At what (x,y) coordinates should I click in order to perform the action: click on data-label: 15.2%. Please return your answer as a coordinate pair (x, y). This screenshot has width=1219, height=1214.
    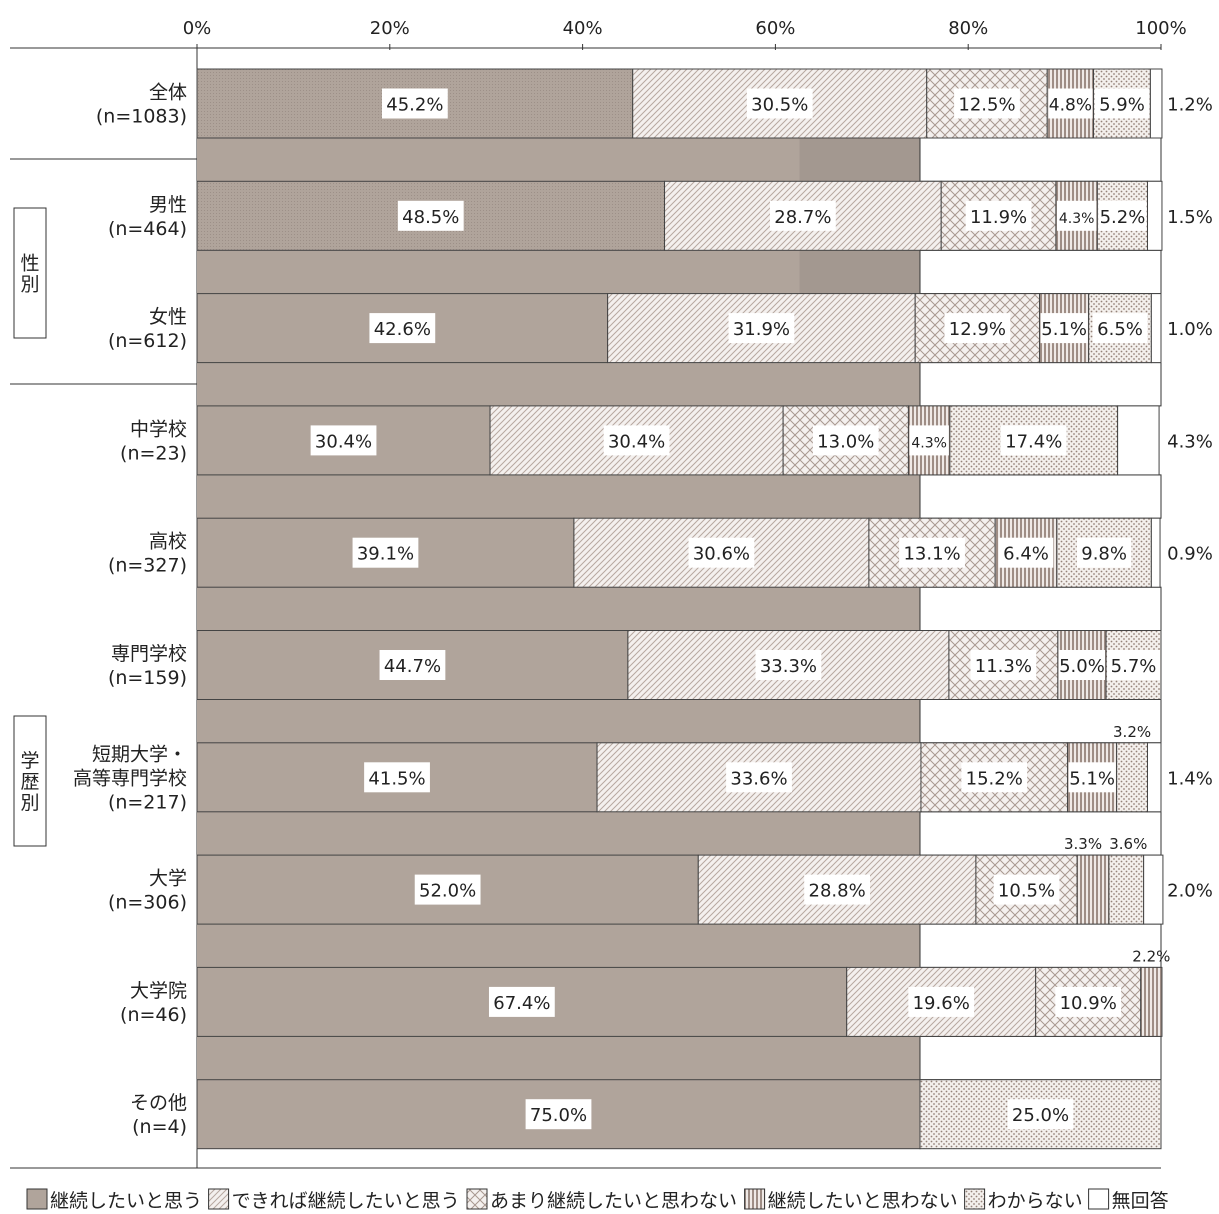
    Looking at the image, I should click on (994, 778).